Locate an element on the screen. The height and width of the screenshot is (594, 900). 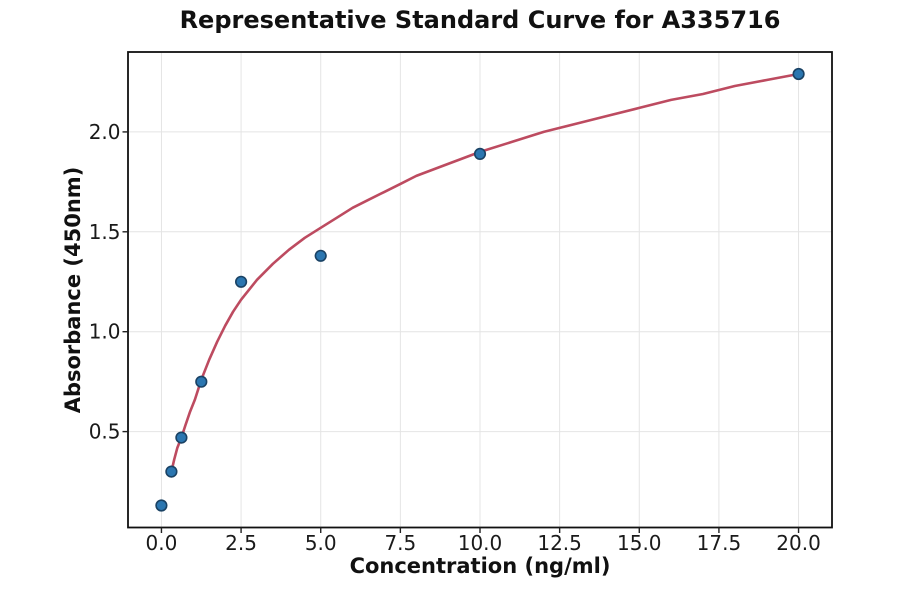
x-tick-label: 12.5 is located at coordinates (559, 543).